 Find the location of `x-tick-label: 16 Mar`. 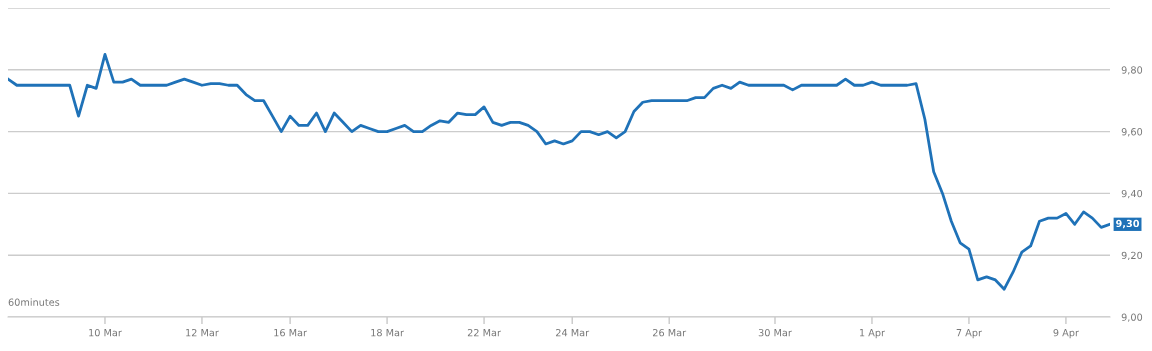

x-tick-label: 16 Mar is located at coordinates (291, 332).